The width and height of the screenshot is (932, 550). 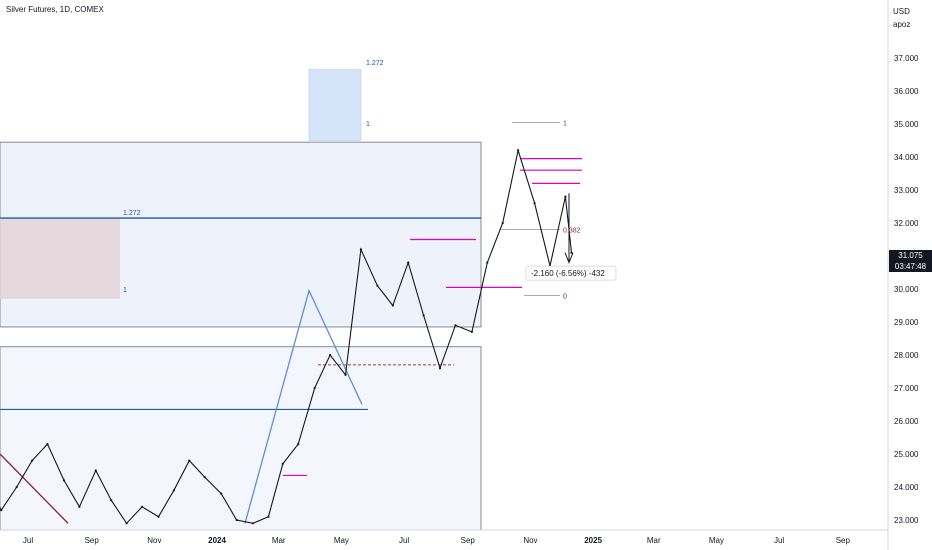 What do you see at coordinates (906, 190) in the screenshot?
I see `y-tick-label: 33.000` at bounding box center [906, 190].